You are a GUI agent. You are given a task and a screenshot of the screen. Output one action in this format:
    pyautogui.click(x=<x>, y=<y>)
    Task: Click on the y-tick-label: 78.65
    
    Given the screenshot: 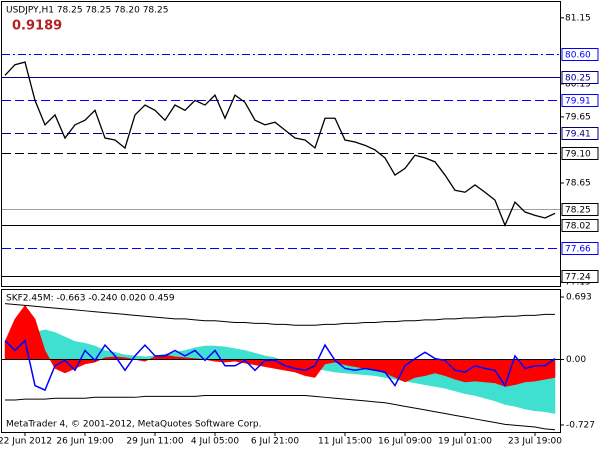 What is the action you would take?
    pyautogui.click(x=578, y=183)
    